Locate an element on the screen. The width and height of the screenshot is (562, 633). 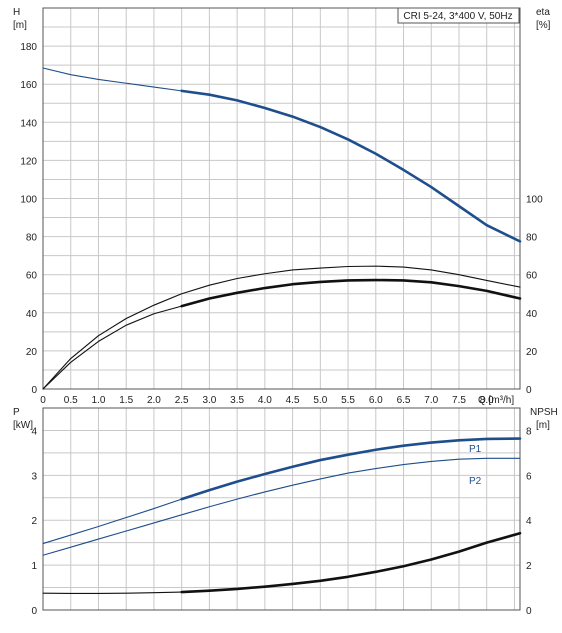
y-tick-label-left: 1 is located at coordinates (34, 566).